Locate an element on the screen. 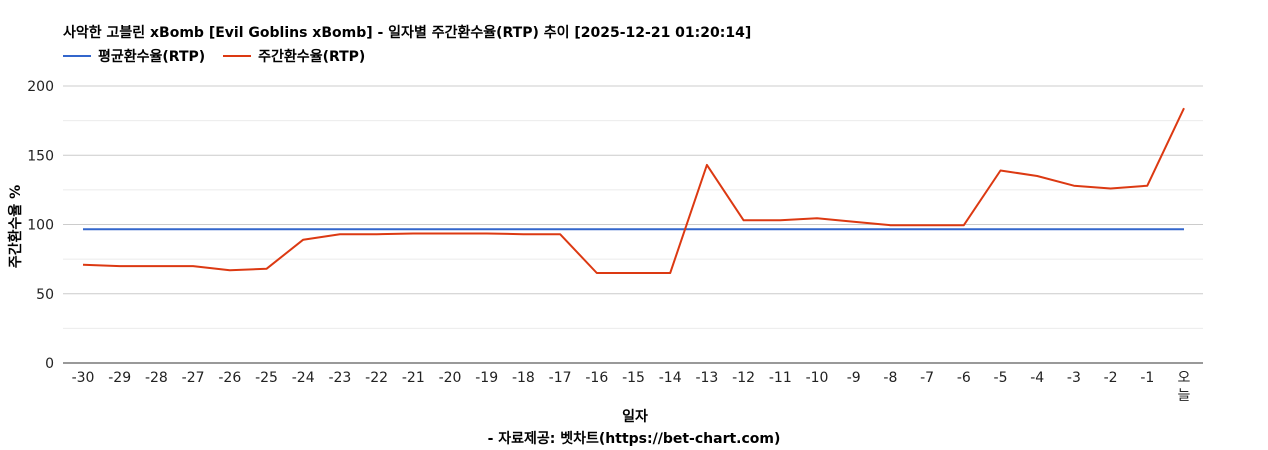  x-axis-label: 일자 is located at coordinates (635, 417).